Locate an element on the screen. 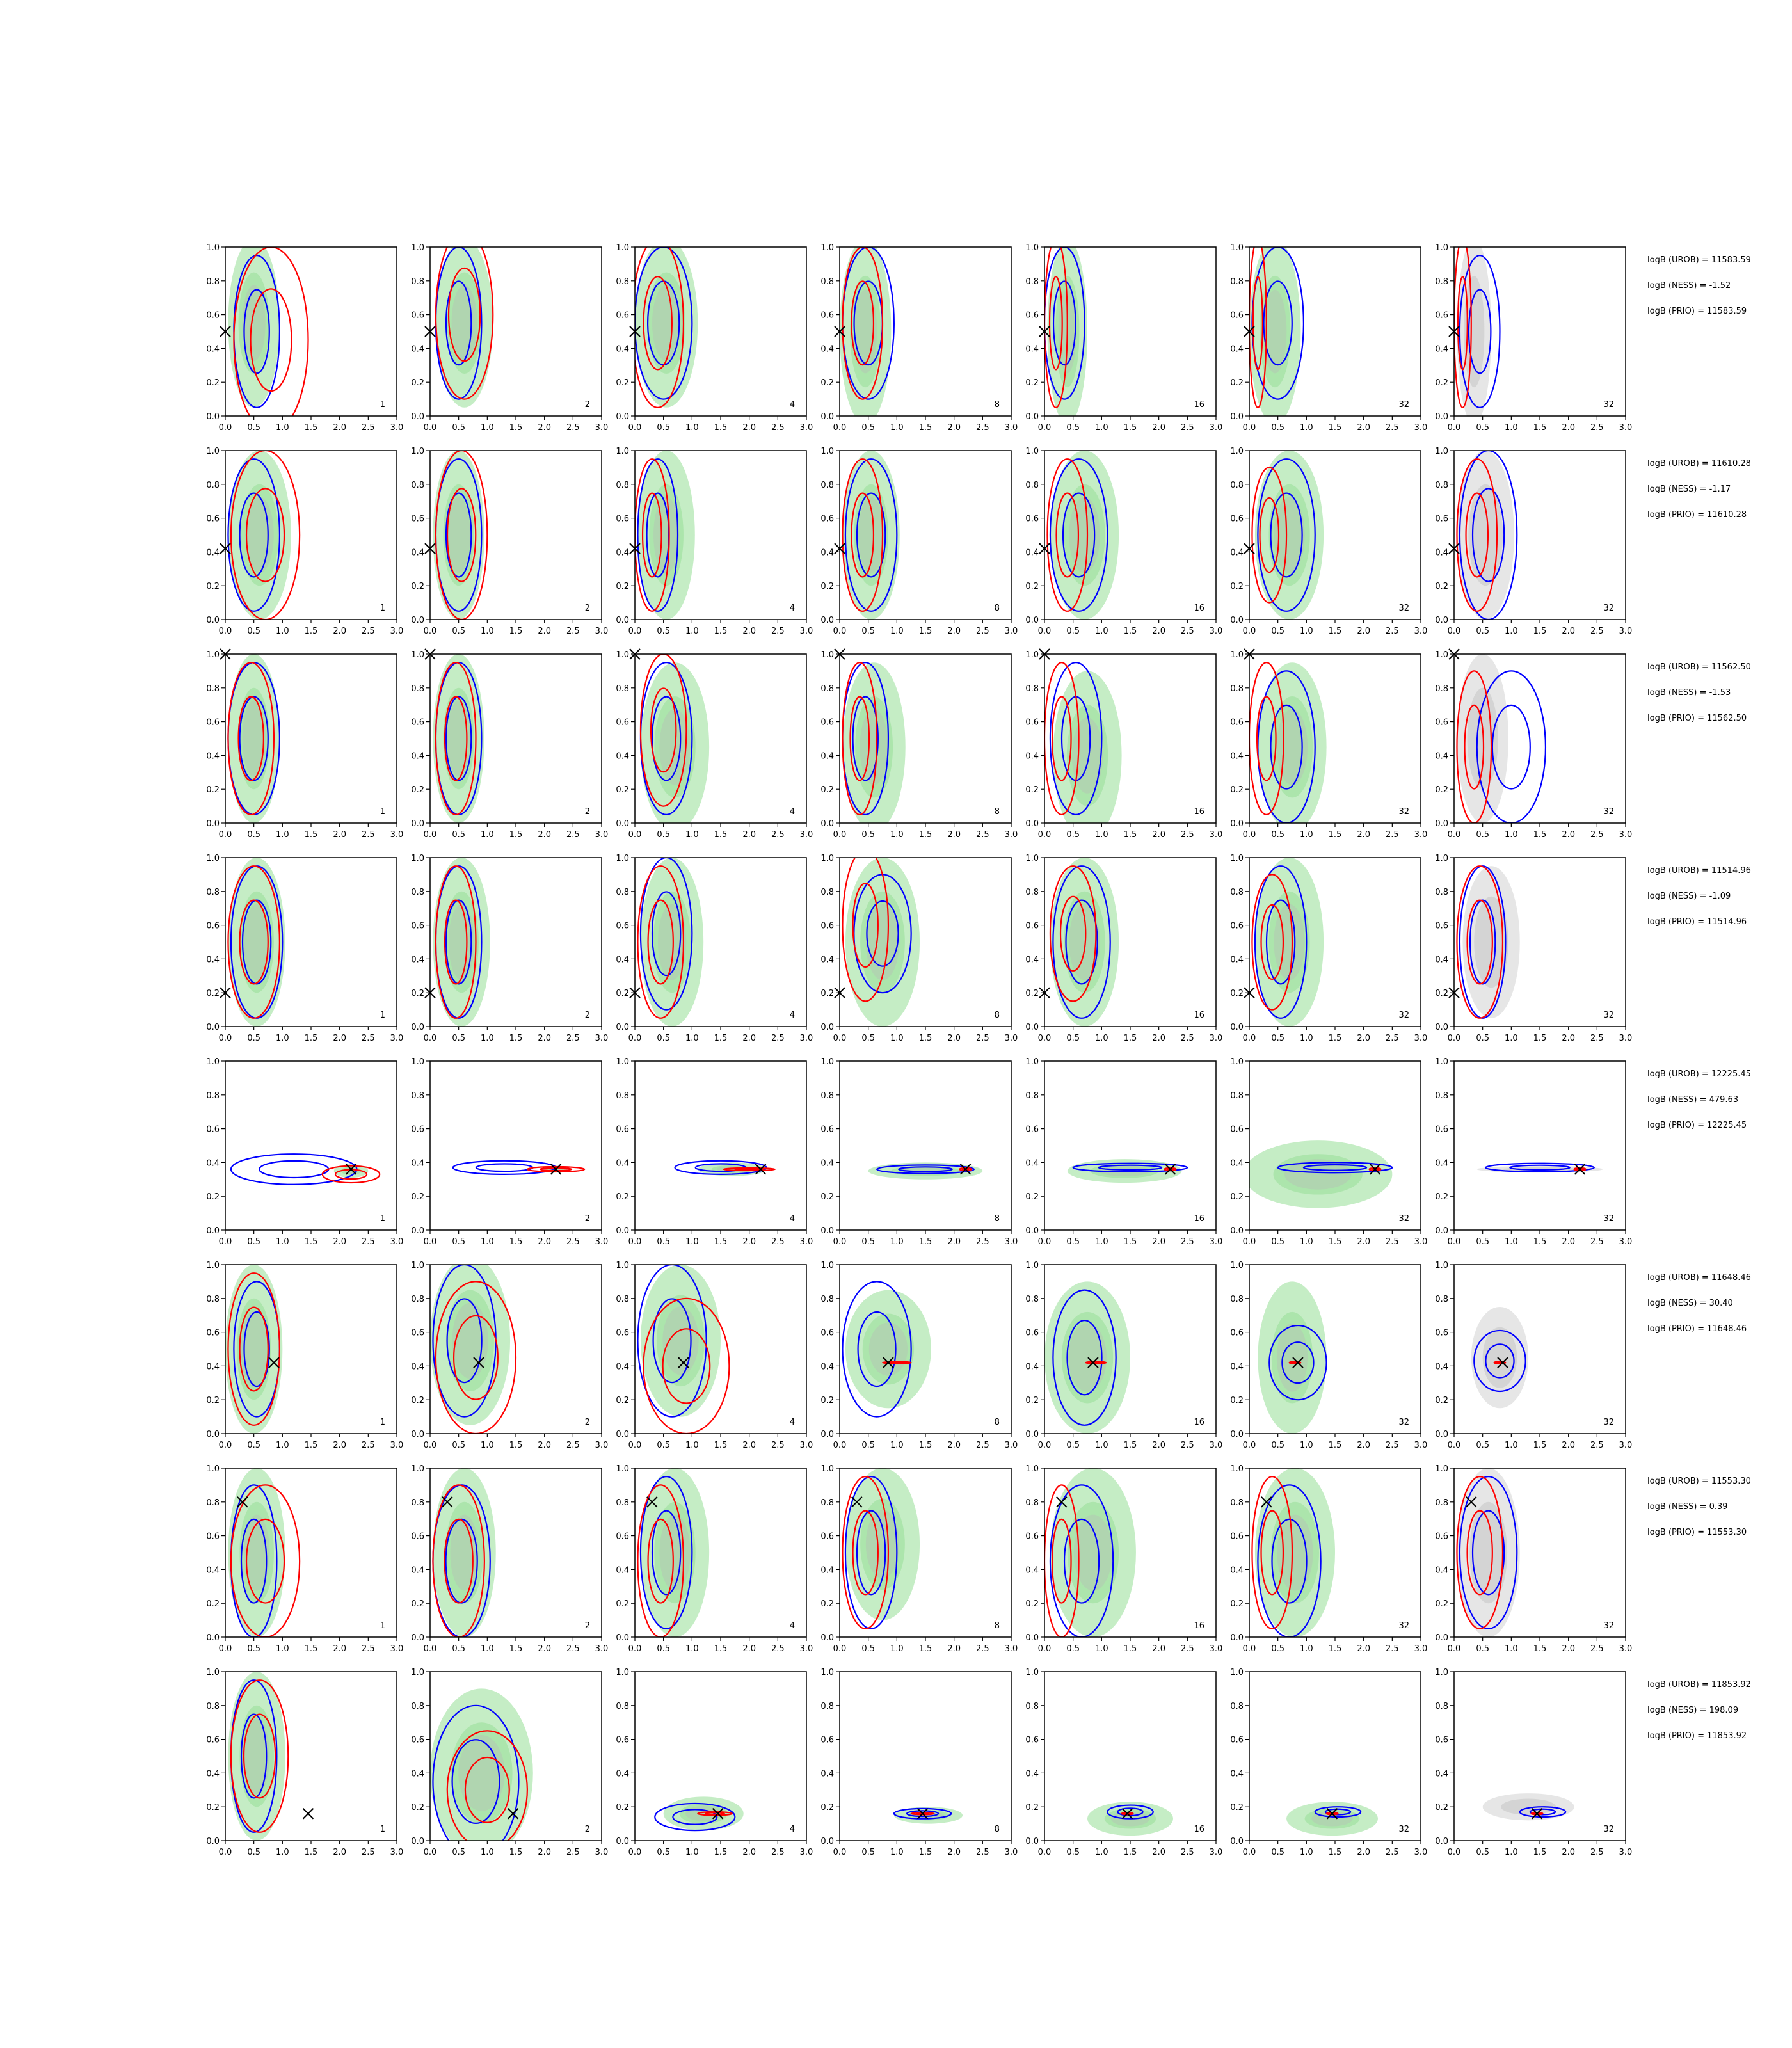 The image size is (1792, 2048). y-tick-label: 0.6 is located at coordinates (1237, 1740).